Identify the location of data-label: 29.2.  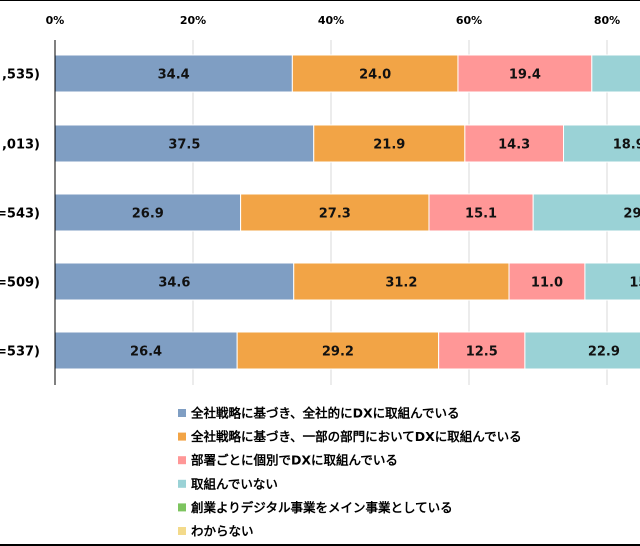
(338, 352).